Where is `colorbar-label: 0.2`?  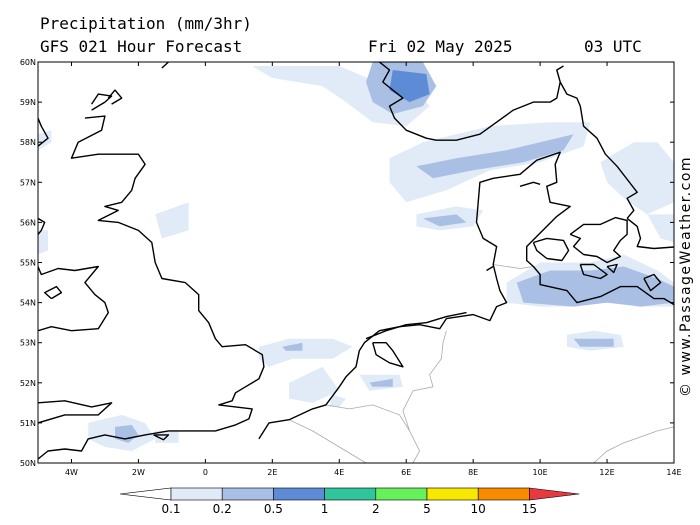
colorbar-label: 0.2 is located at coordinates (222, 509).